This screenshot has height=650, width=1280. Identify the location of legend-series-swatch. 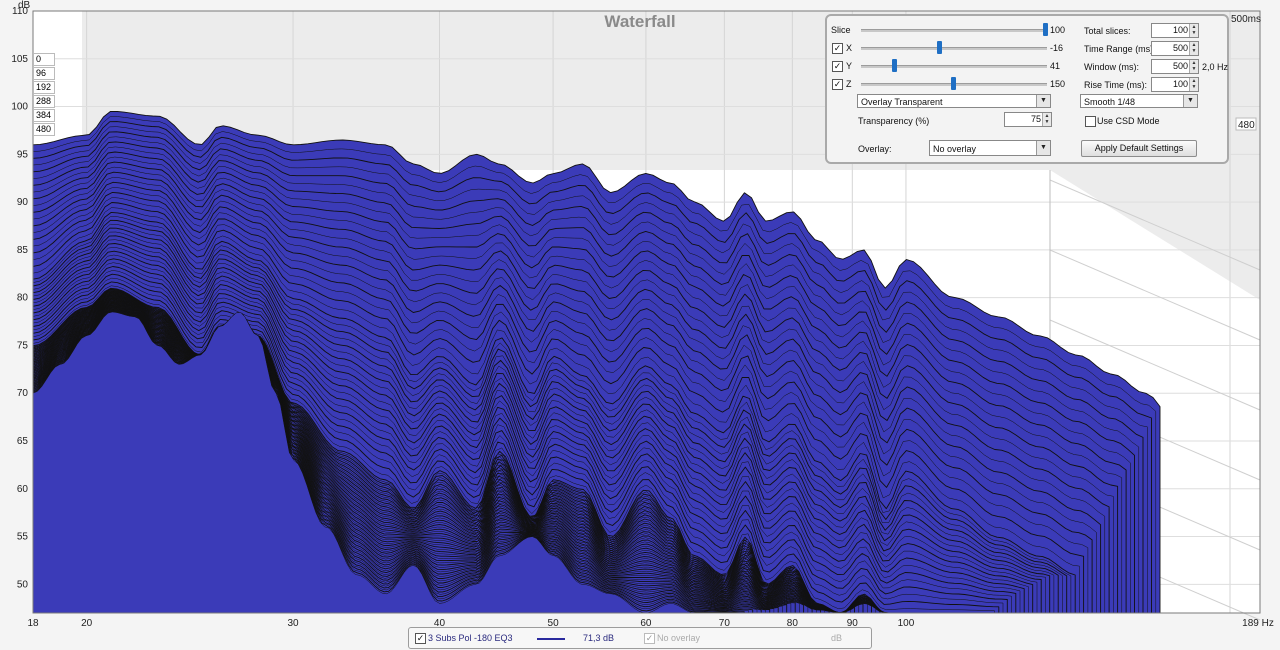
(551, 639).